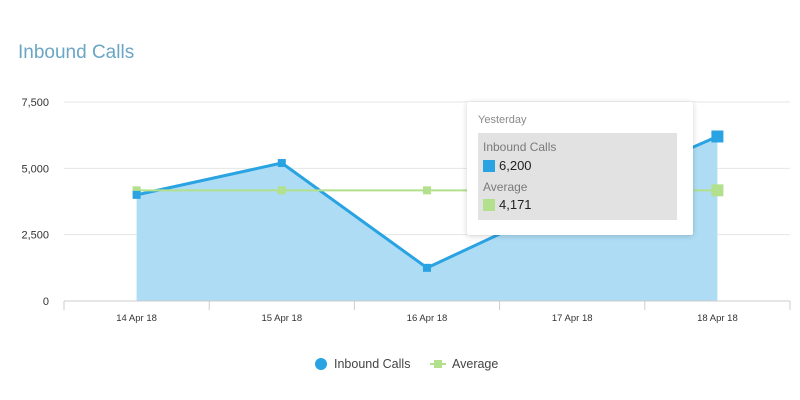  What do you see at coordinates (475, 364) in the screenshot?
I see `legend-label-average: Average` at bounding box center [475, 364].